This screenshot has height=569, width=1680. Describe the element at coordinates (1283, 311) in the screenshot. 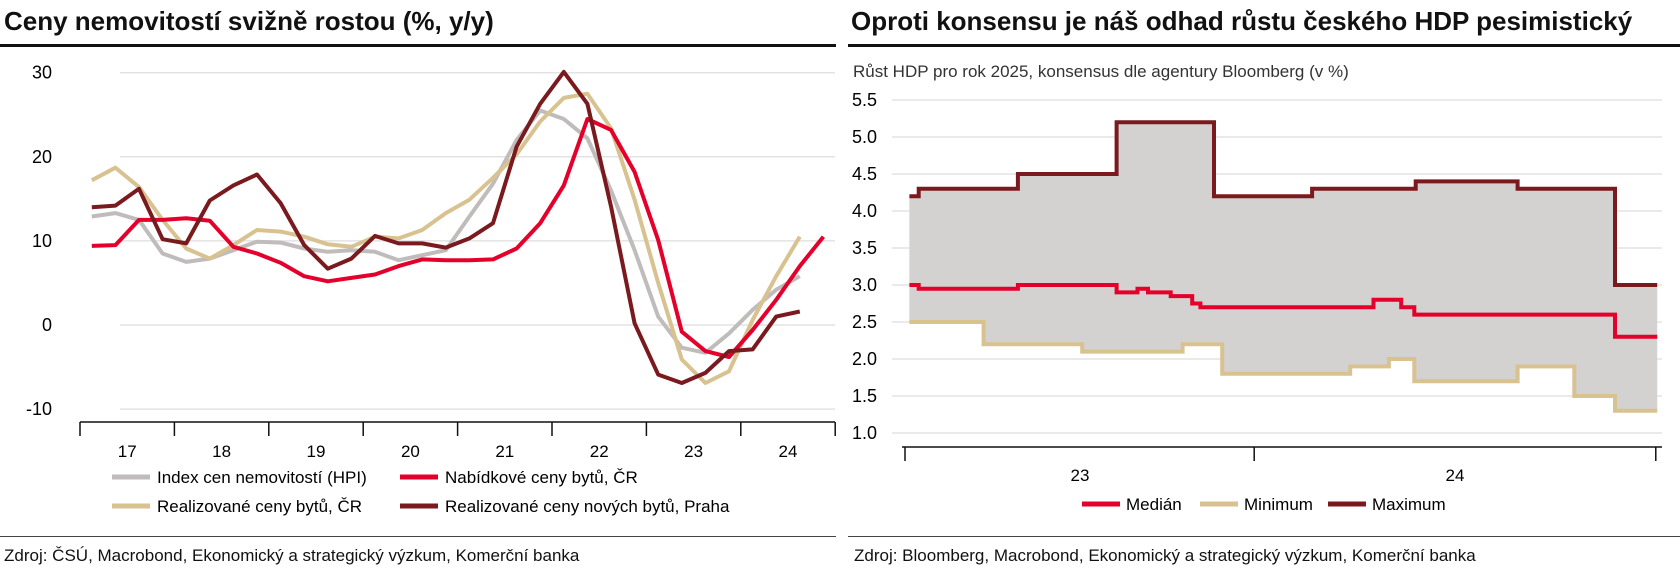

I see `series-step-Medián` at that location.